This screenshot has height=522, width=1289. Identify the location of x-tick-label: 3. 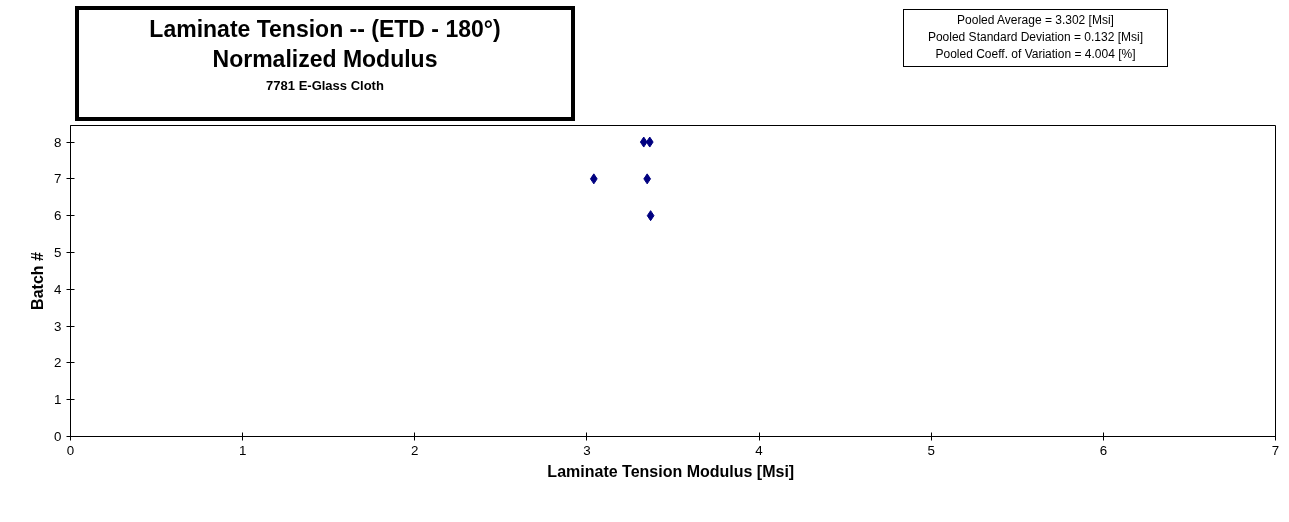
(587, 450).